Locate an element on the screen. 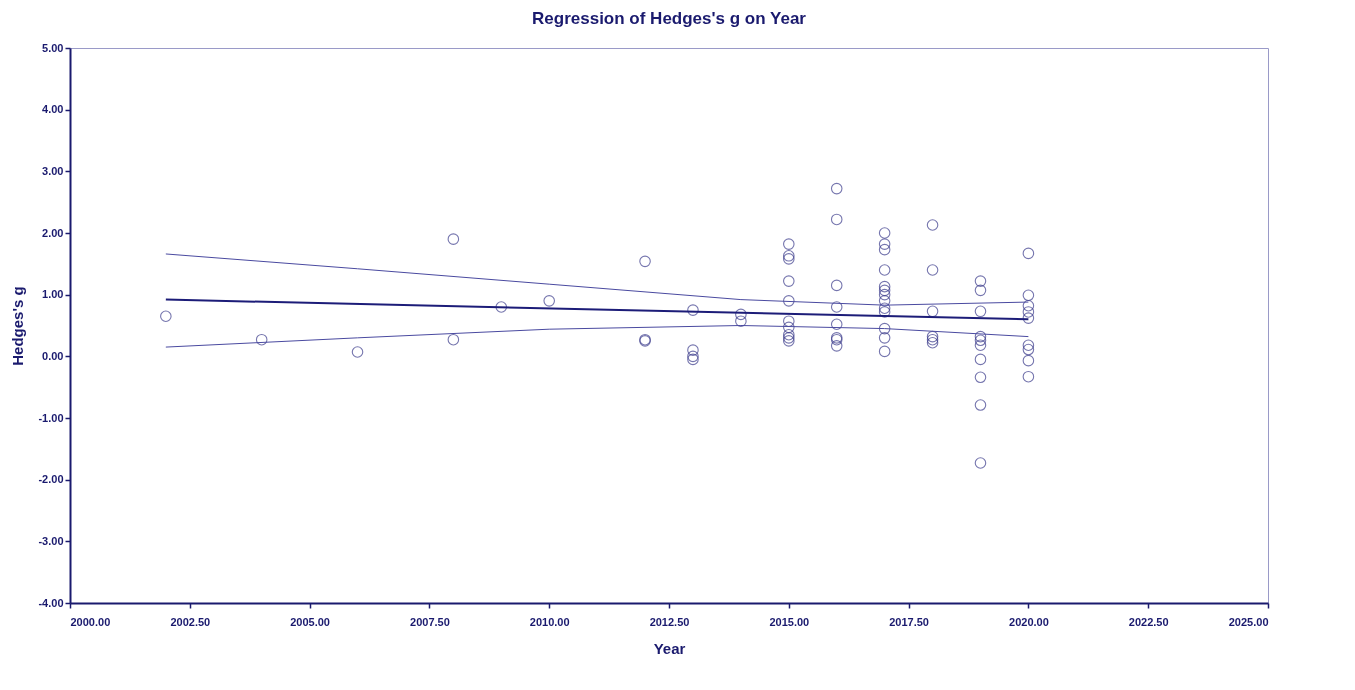  x-tick-label: 2022.50 is located at coordinates (1148, 621).